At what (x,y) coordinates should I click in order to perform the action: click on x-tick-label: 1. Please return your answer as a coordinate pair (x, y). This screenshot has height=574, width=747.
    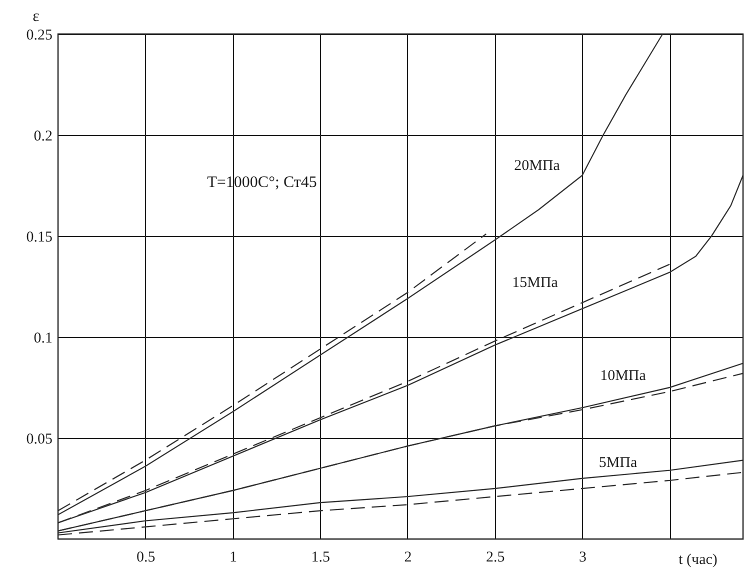
    Looking at the image, I should click on (233, 558).